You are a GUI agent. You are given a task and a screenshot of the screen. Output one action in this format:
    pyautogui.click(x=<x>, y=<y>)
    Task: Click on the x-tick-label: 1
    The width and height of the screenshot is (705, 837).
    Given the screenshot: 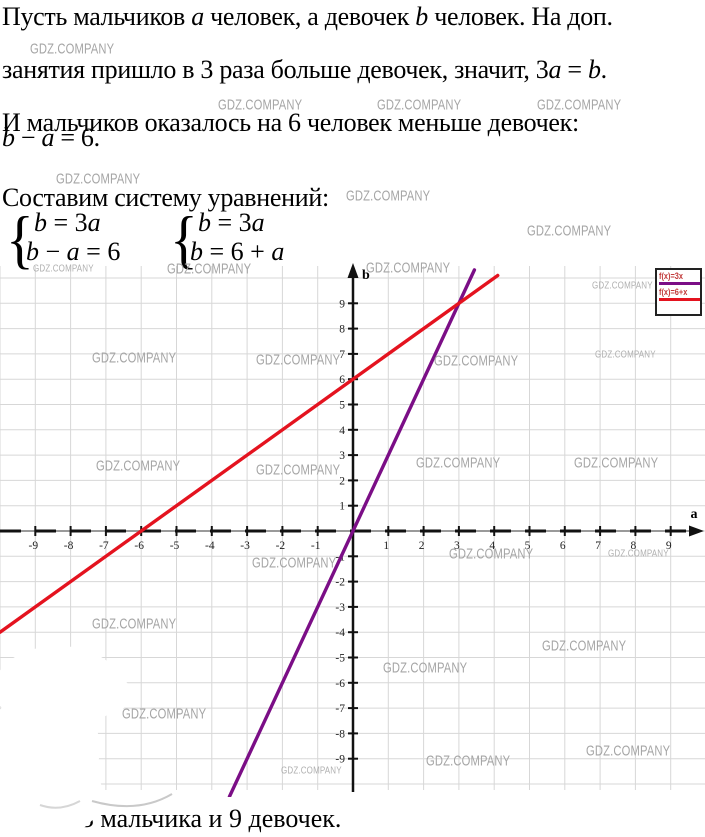 What is the action you would take?
    pyautogui.click(x=386, y=546)
    